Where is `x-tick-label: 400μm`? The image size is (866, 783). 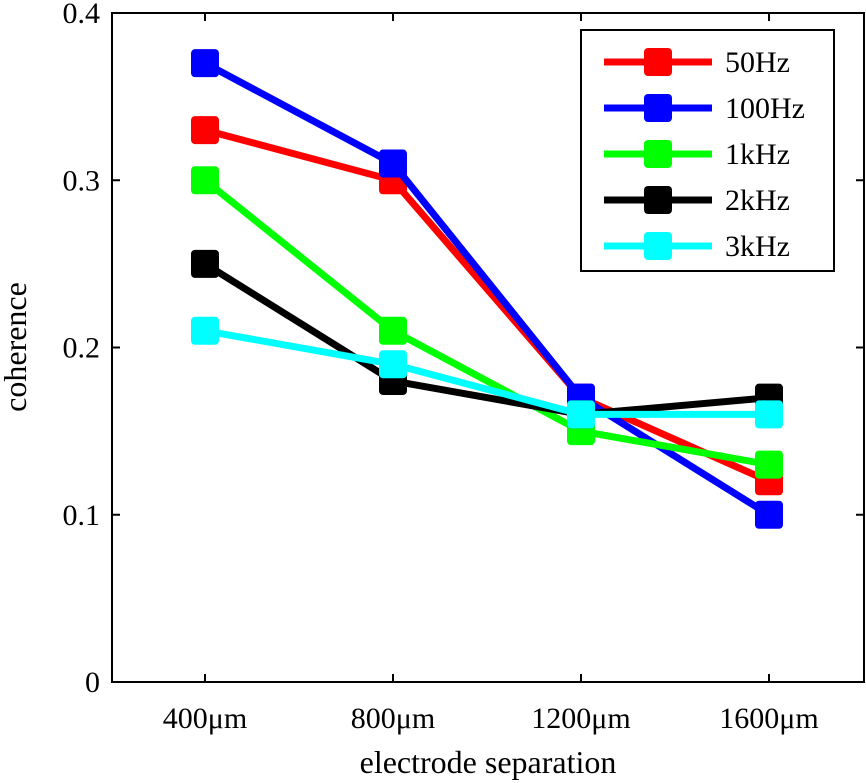 x-tick-label: 400μm is located at coordinates (205, 718).